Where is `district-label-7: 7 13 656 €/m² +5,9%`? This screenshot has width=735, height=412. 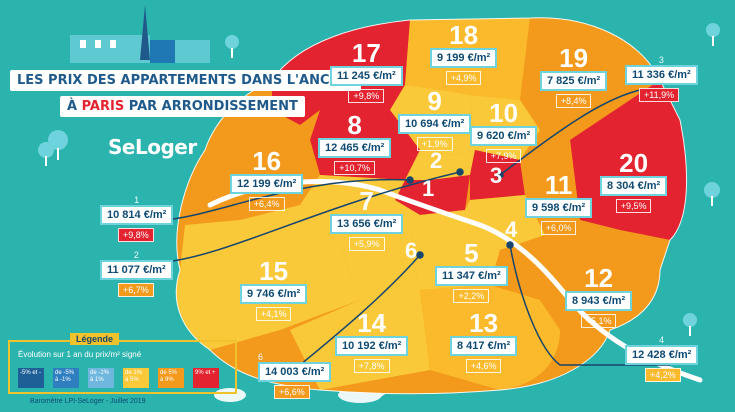 district-label-7: 7 13 656 €/m² +5,9% is located at coordinates (367, 219).